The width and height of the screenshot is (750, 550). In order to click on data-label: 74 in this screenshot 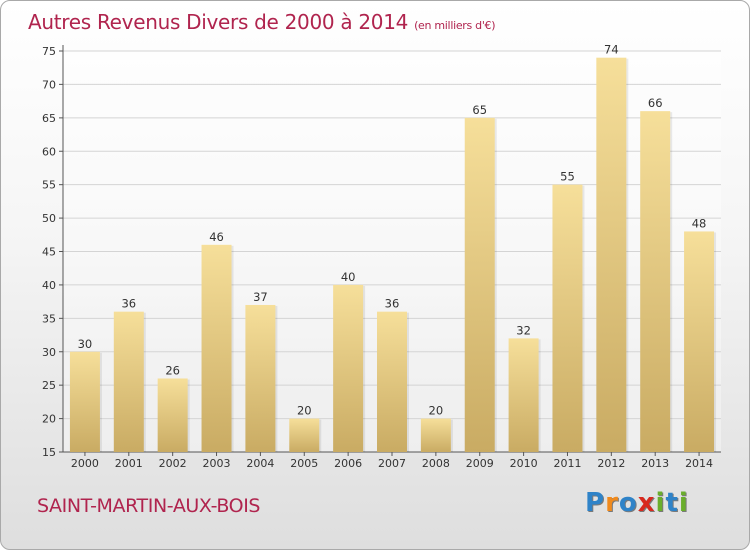, I will do `click(611, 50)`.